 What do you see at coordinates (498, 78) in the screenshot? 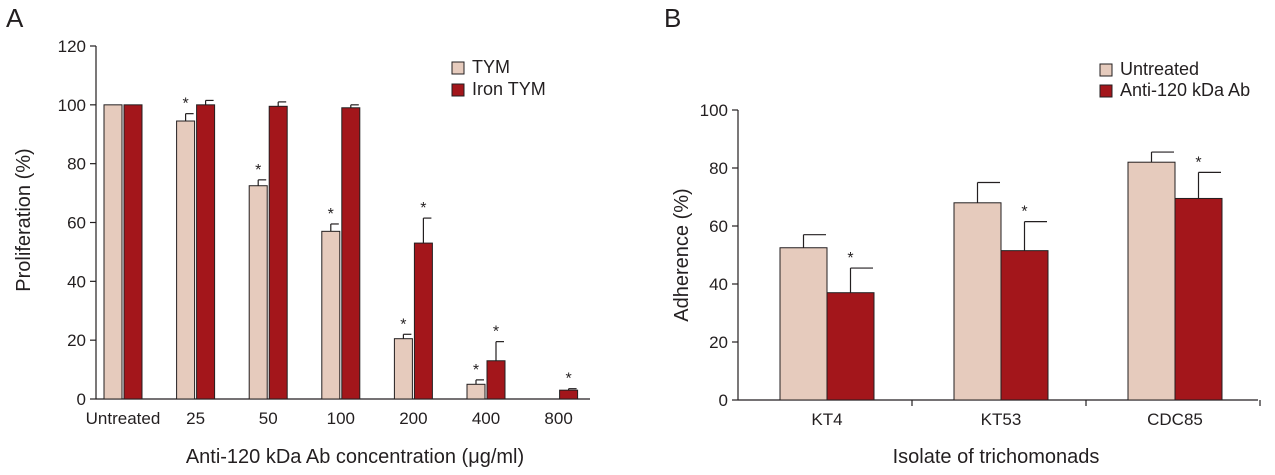
I see `panel-a-legend: TYM Iron TYM` at bounding box center [498, 78].